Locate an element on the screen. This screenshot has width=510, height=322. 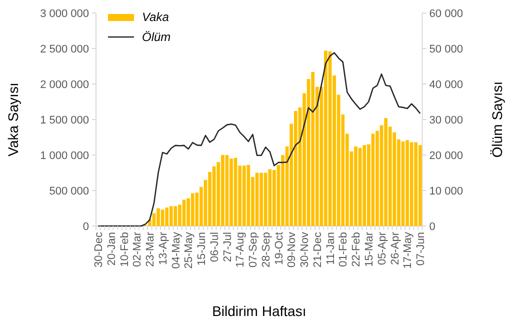
x-tick-label: 23-Mar is located at coordinates (150, 249).